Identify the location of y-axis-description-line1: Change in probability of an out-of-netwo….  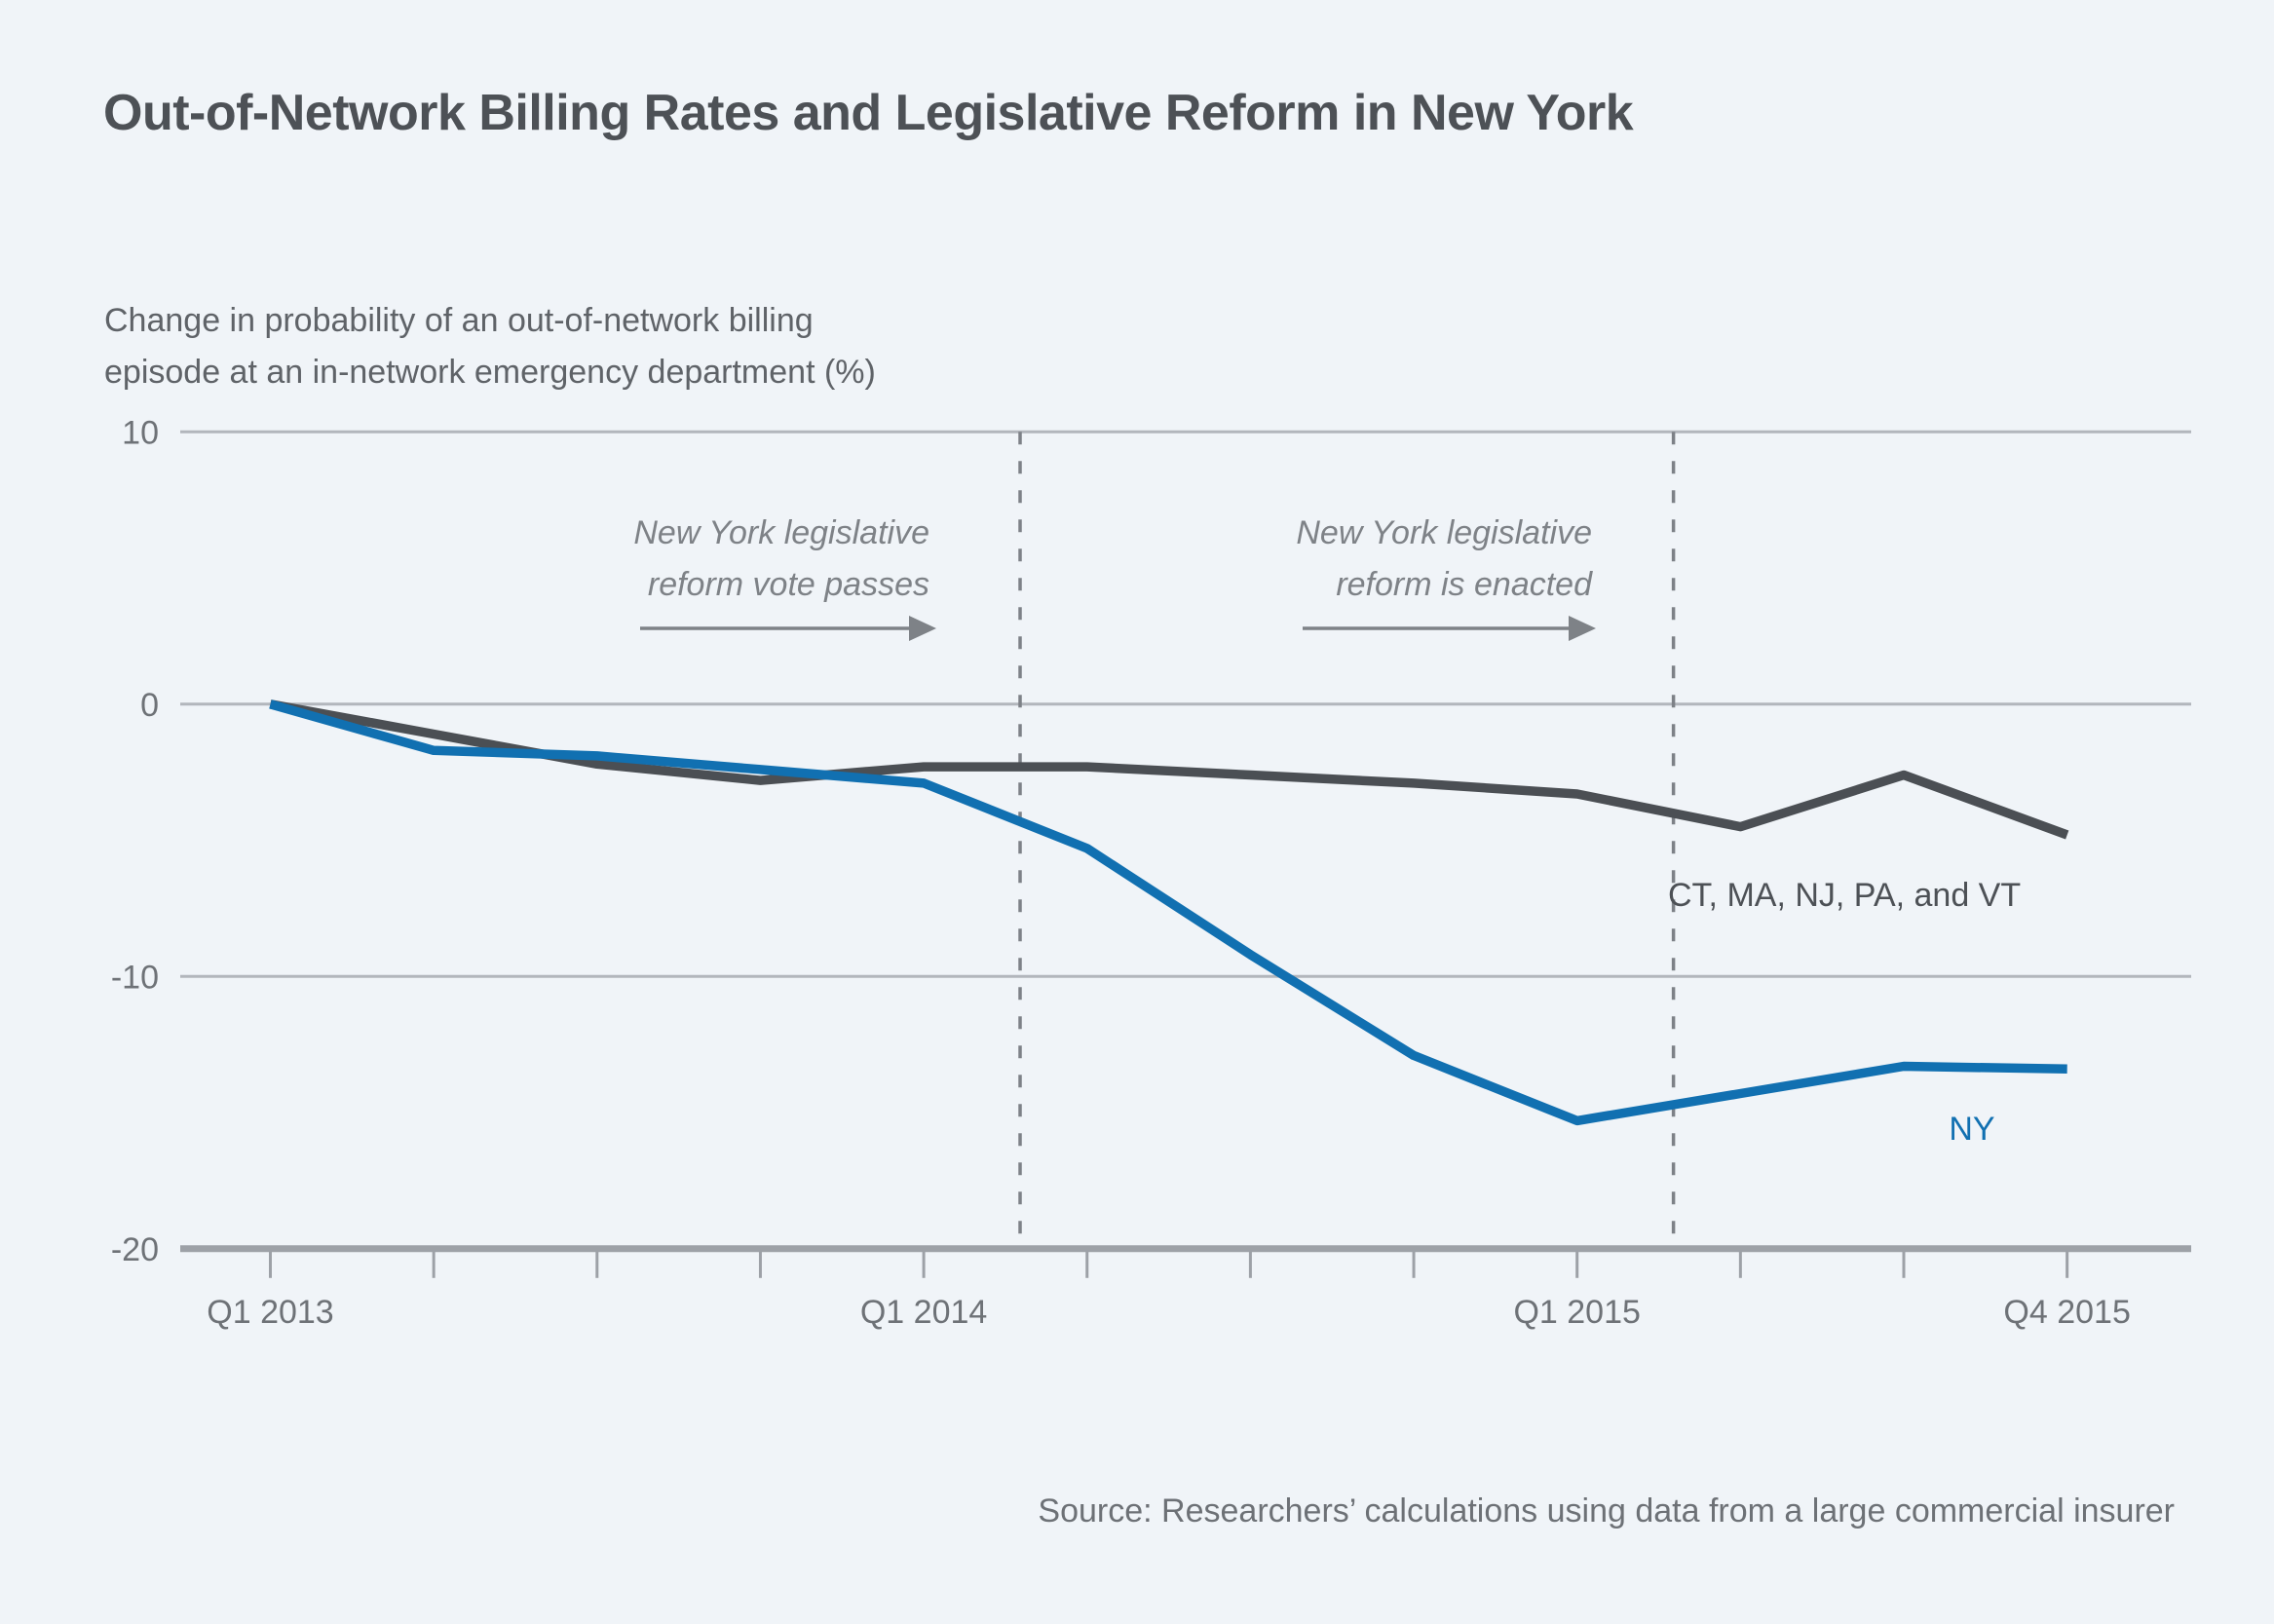
(459, 320).